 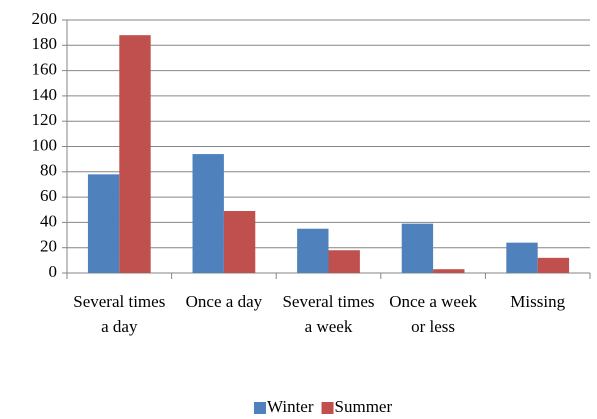 What do you see at coordinates (538, 301) in the screenshot?
I see `x-tick-label: Missing` at bounding box center [538, 301].